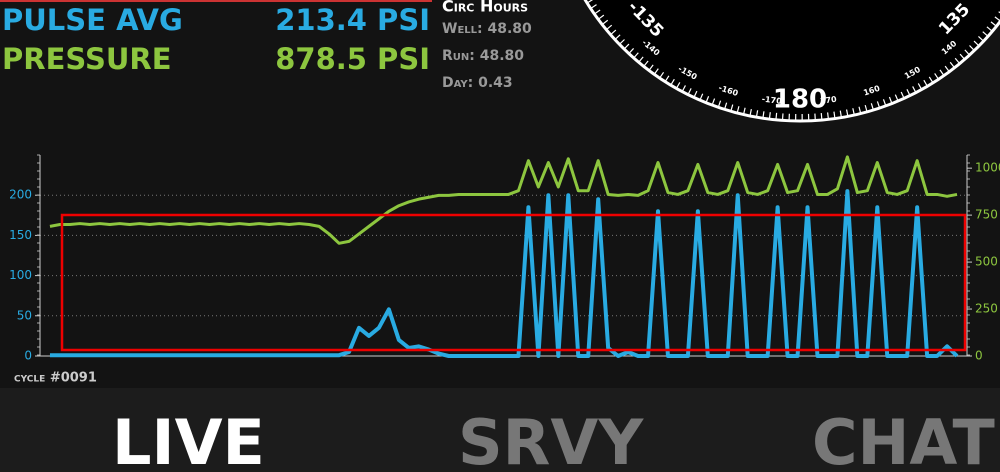  What do you see at coordinates (800, 100) in the screenshot?
I see `gauge-label: 180` at bounding box center [800, 100].